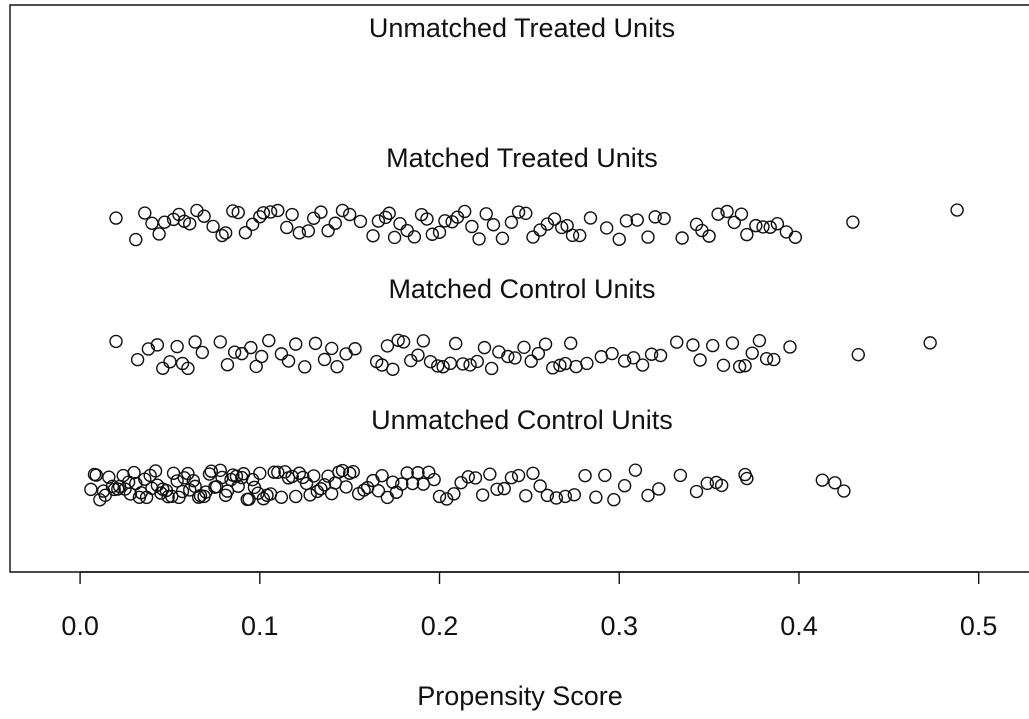  Describe the element at coordinates (799, 626) in the screenshot. I see `x-tick-label: 0.4` at that location.